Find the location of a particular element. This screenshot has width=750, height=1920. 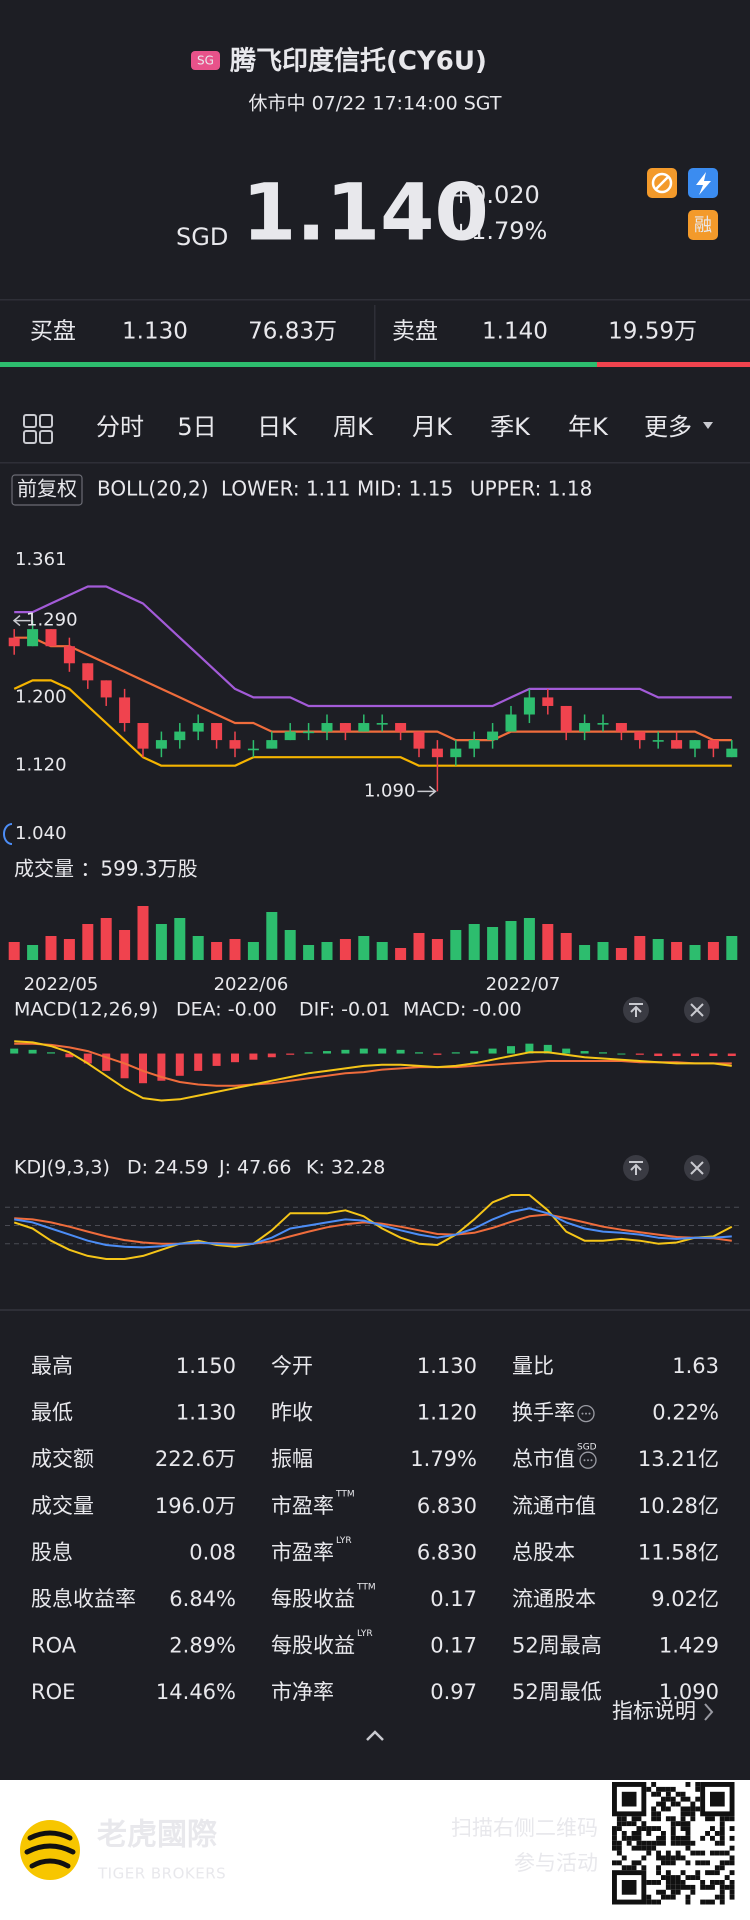

period-tab: 5日 is located at coordinates (196, 427).